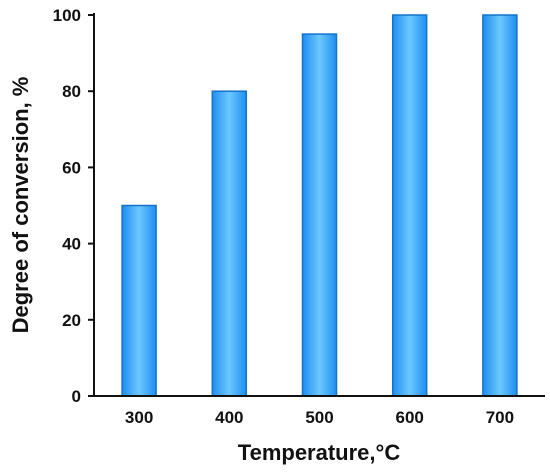 The width and height of the screenshot is (550, 472). Describe the element at coordinates (229, 417) in the screenshot. I see `x-tick-label: 400` at that location.